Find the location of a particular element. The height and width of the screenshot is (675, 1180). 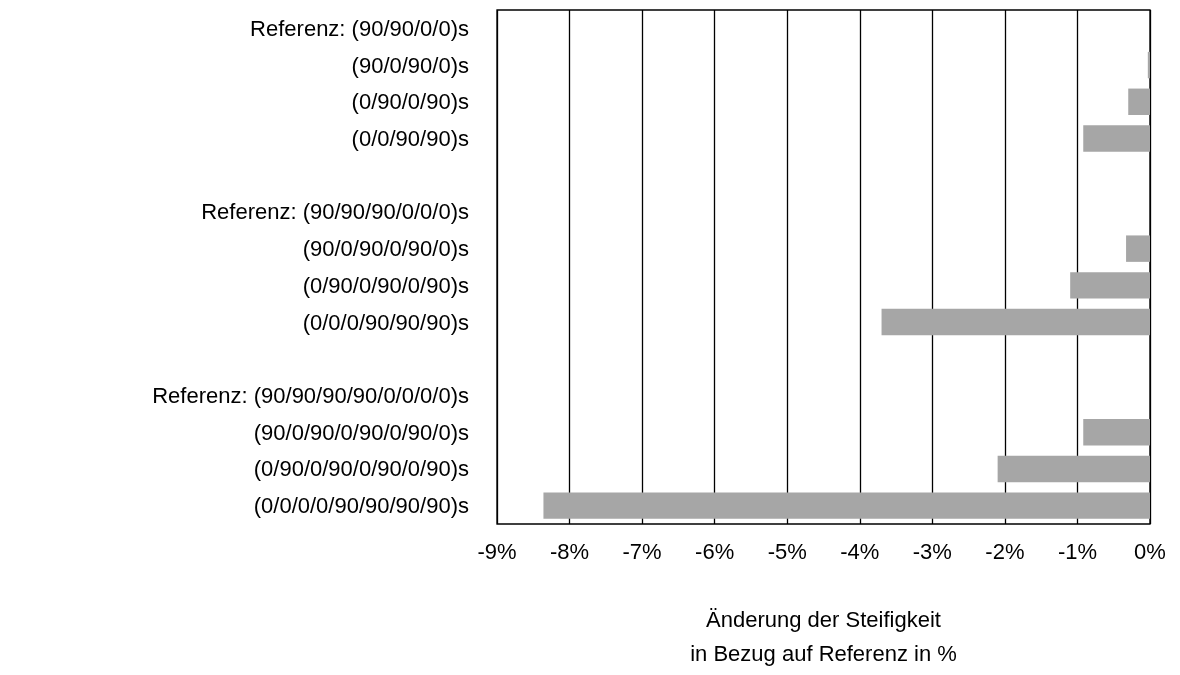

x-tick-label: -9% is located at coordinates (497, 551).